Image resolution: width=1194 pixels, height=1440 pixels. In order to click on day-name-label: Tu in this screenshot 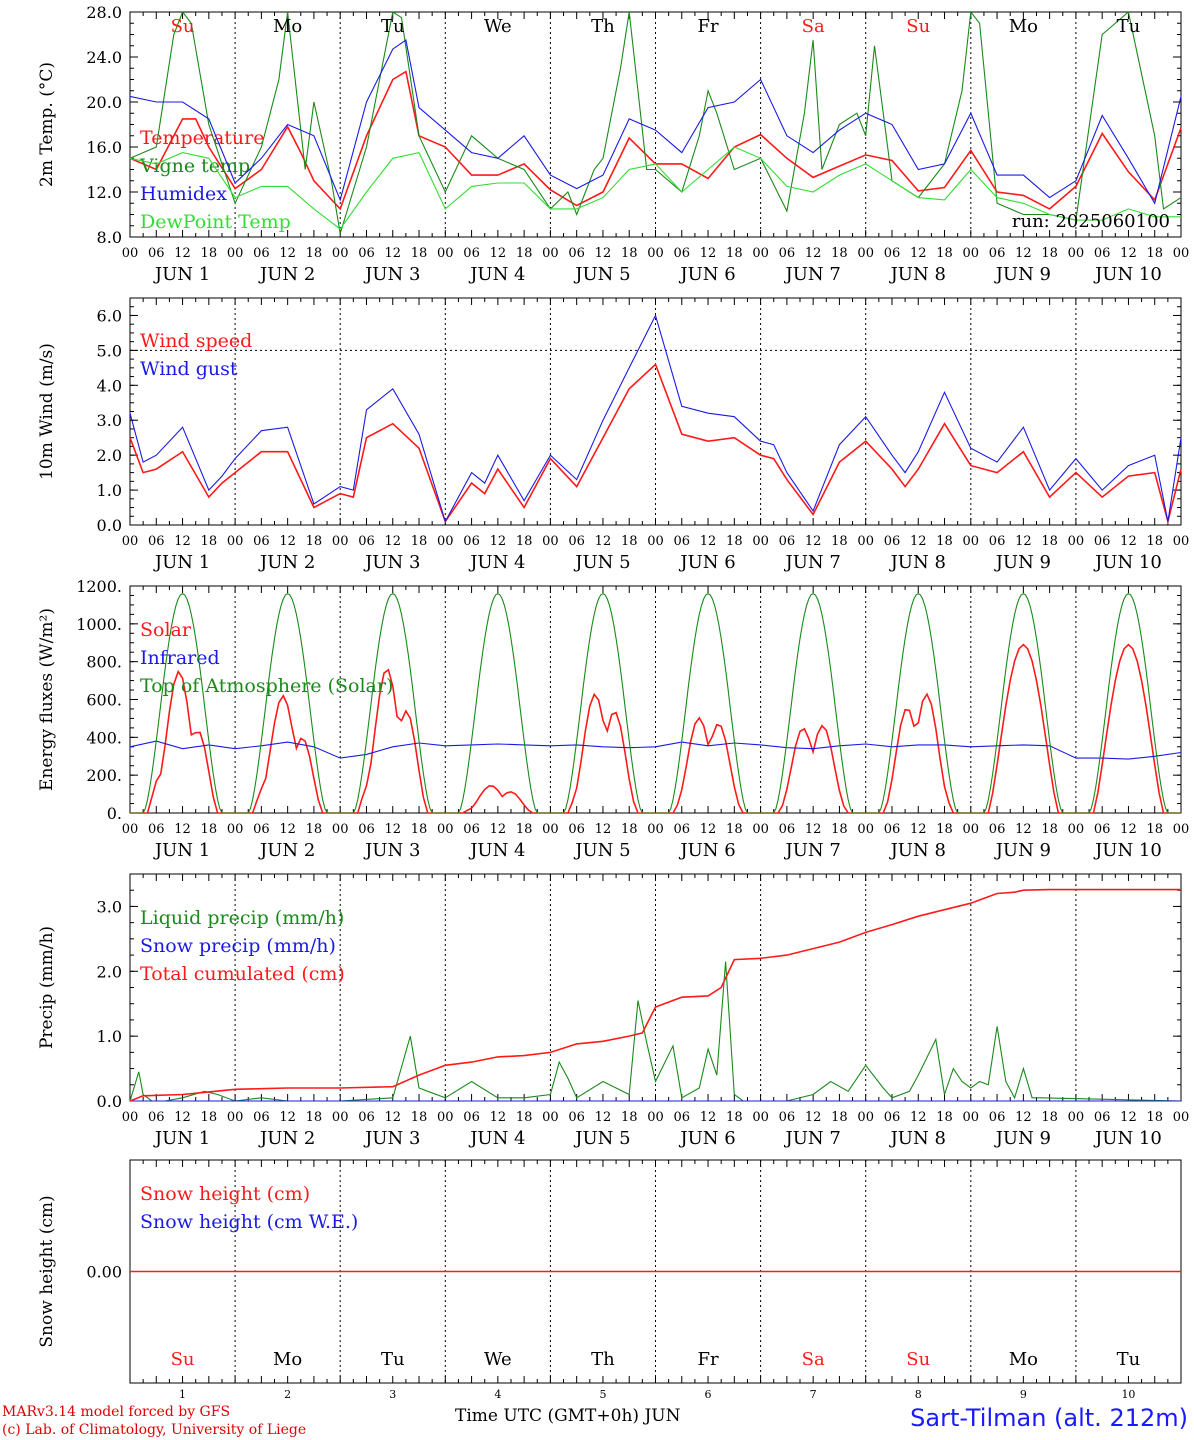, I will do `click(393, 1359)`.